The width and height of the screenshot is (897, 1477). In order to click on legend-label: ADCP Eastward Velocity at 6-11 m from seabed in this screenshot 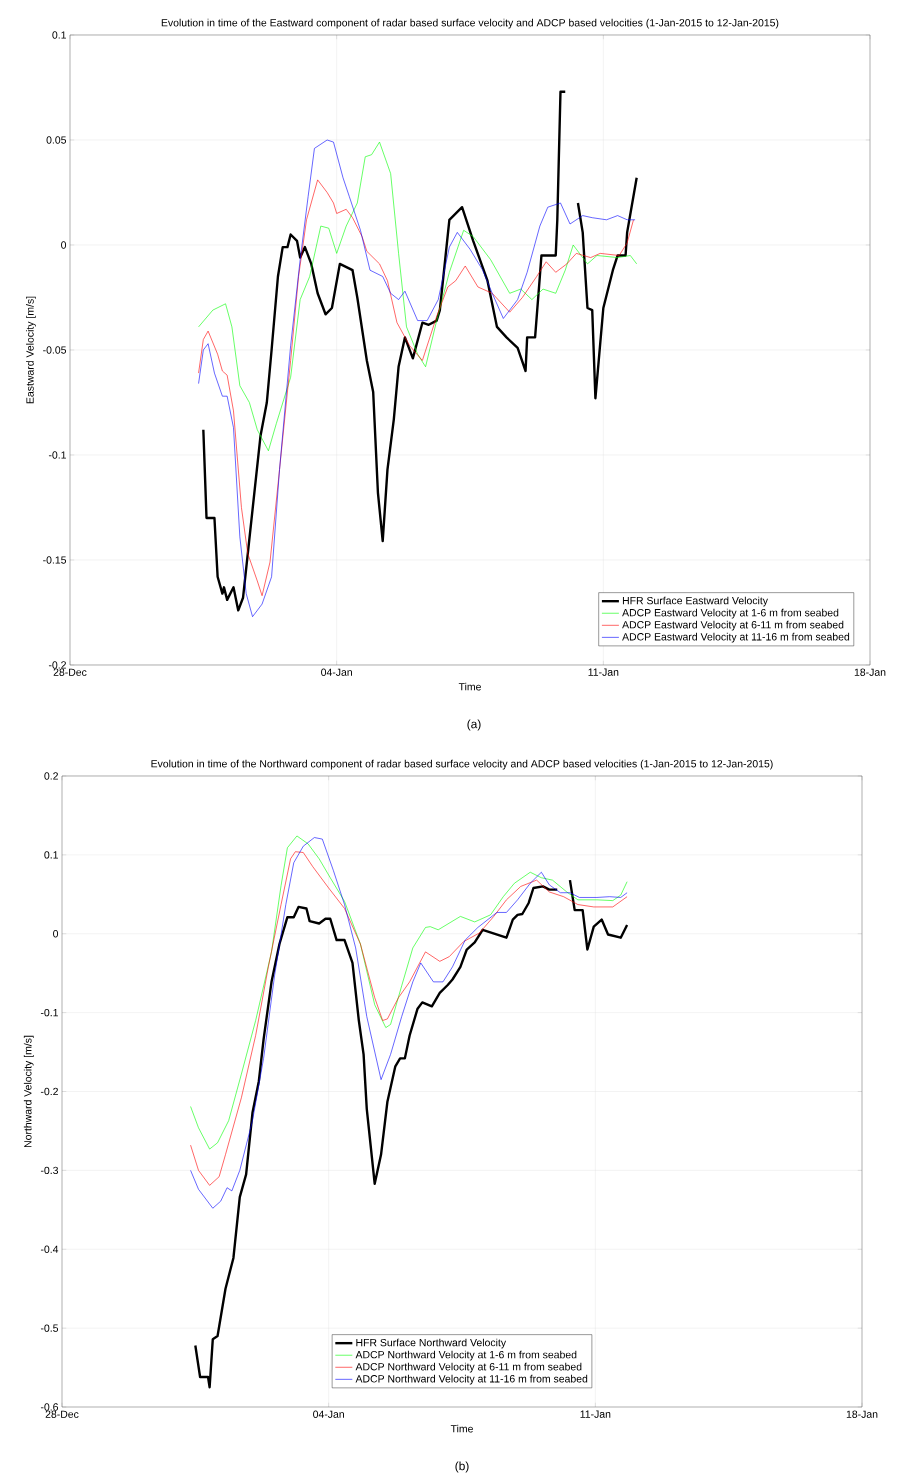, I will do `click(733, 625)`.